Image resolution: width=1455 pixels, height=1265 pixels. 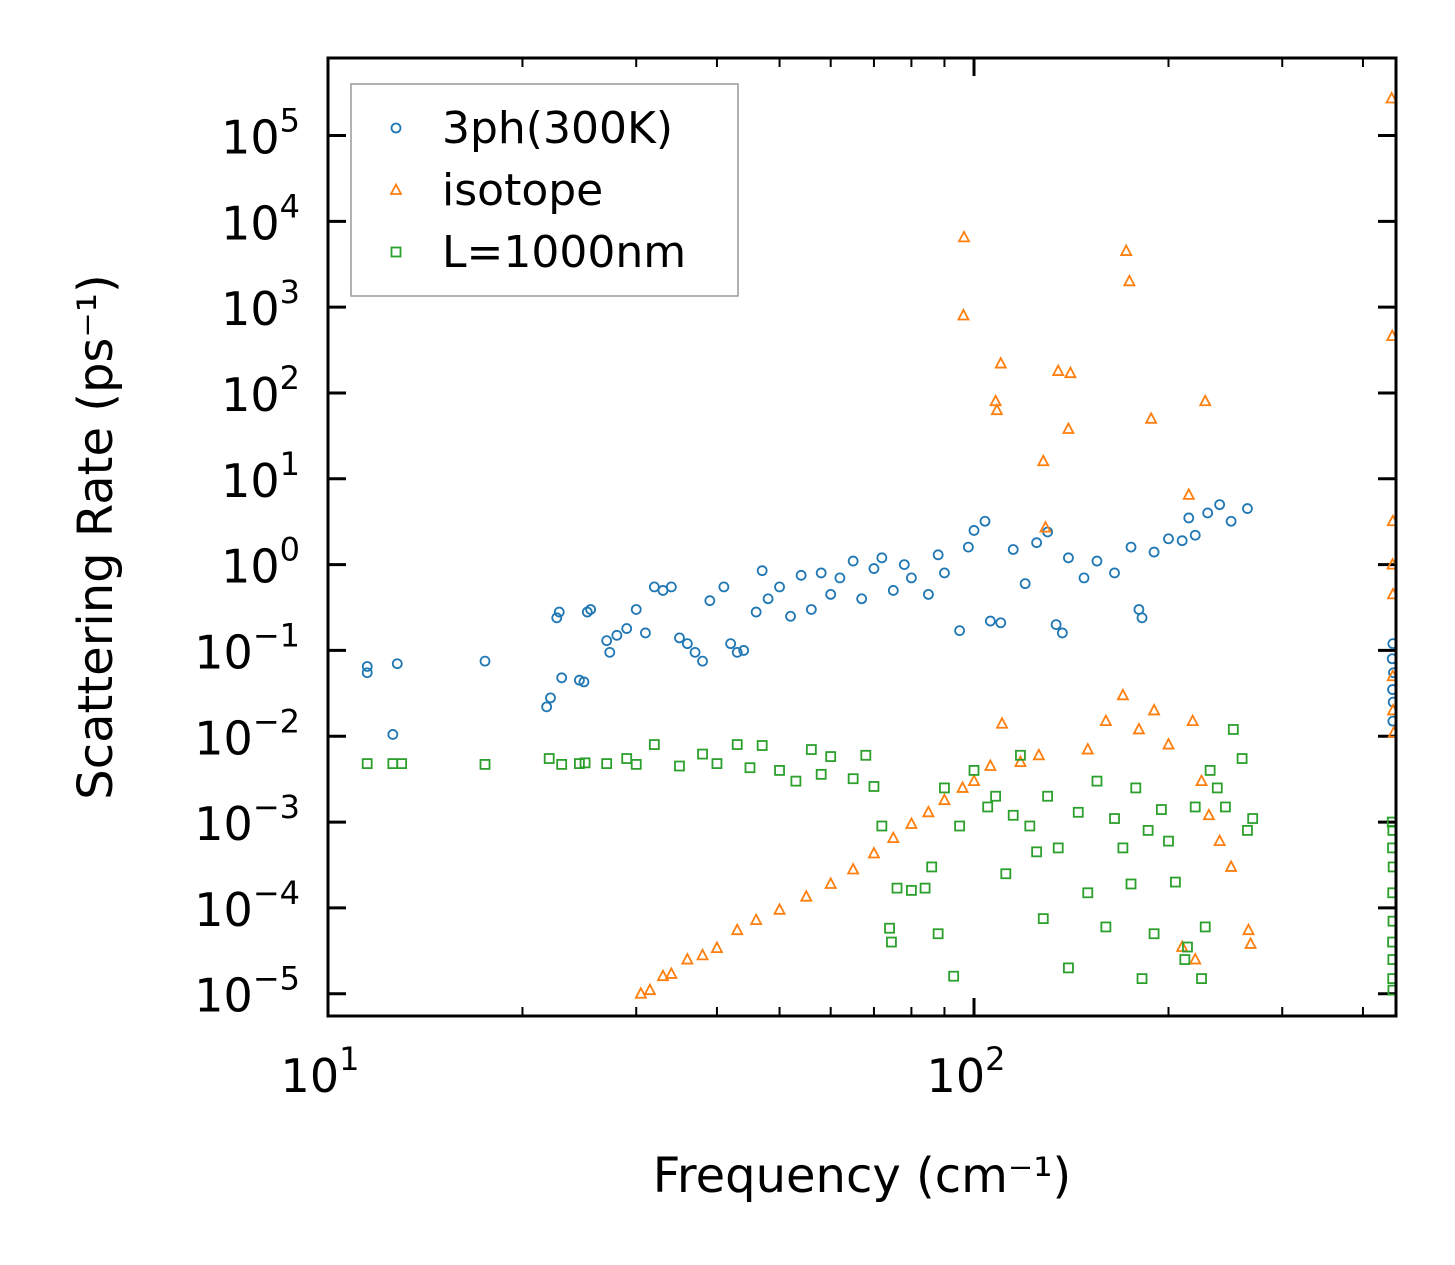 I want to click on y-tick-label: 10⁻², so click(x=247, y=733).